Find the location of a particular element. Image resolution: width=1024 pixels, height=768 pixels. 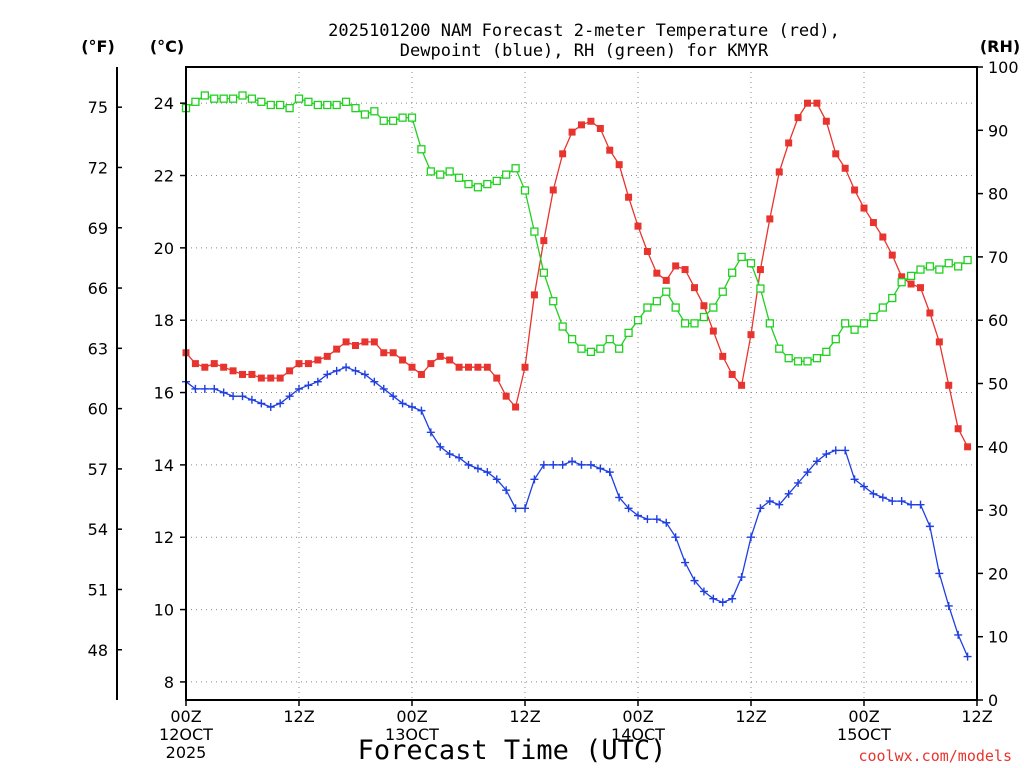

rh-tick-label: 20 is located at coordinates (998, 573).